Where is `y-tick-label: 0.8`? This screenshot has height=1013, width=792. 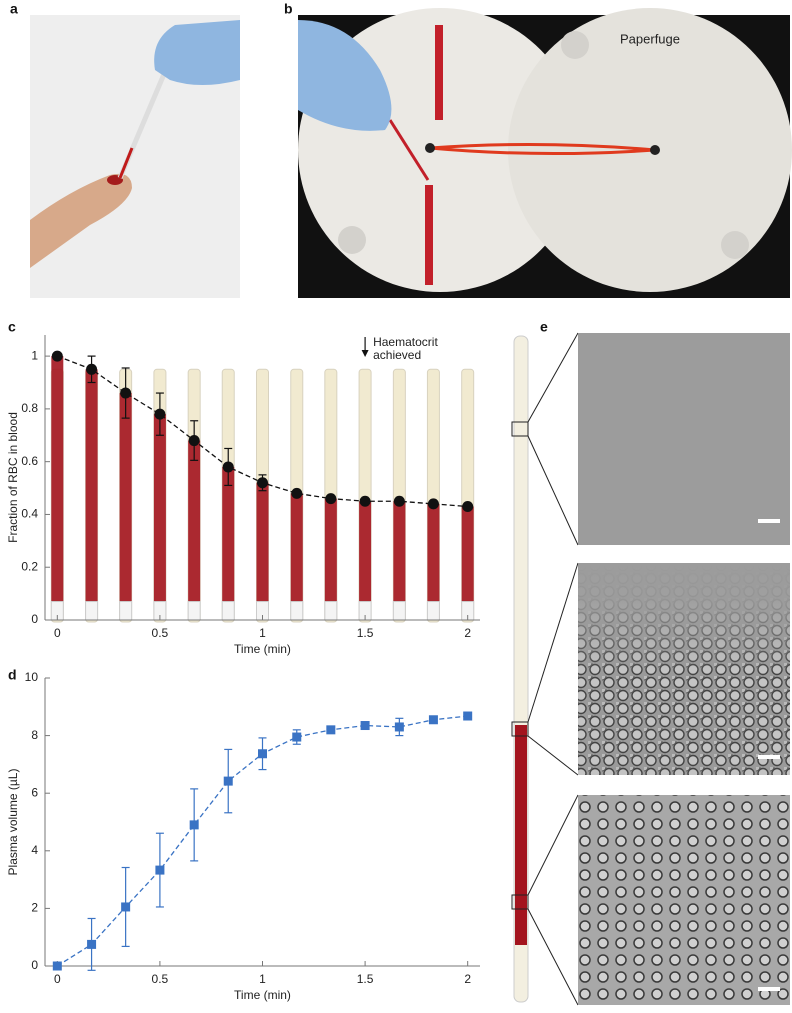 y-tick-label: 0.8 is located at coordinates (29, 408).